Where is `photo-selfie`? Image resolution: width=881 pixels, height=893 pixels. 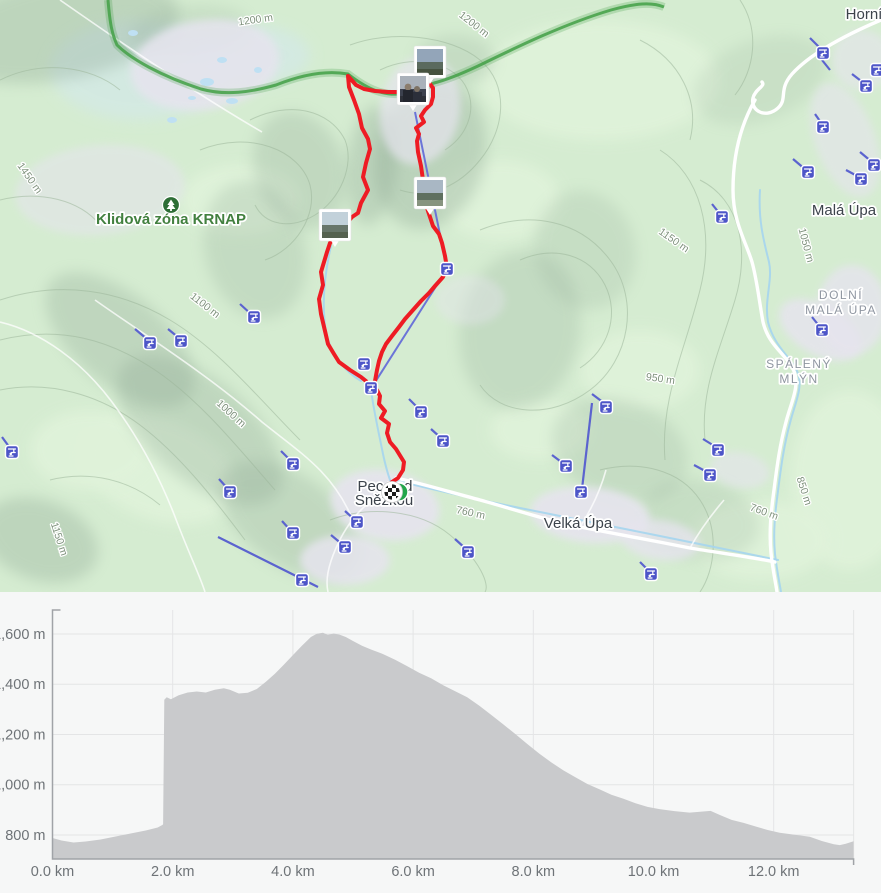
photo-selfie is located at coordinates (413, 91).